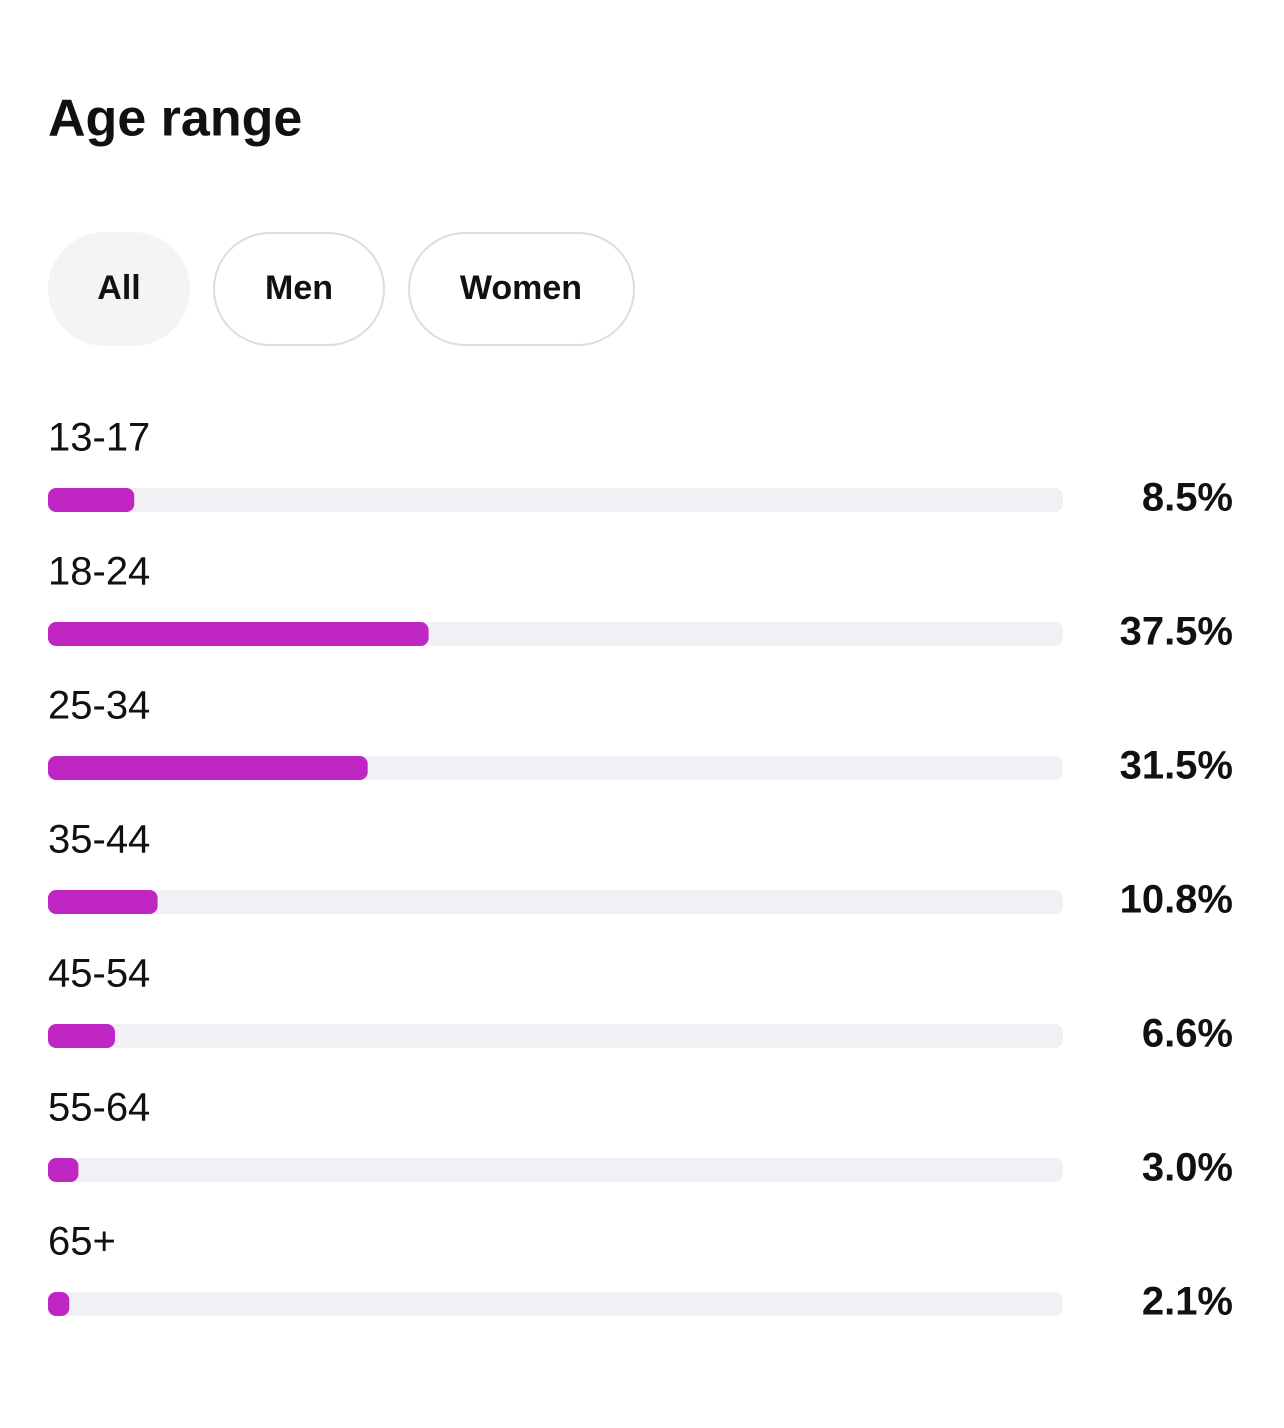 This screenshot has height=1428, width=1284. I want to click on category-label: 25-34, so click(99, 706).